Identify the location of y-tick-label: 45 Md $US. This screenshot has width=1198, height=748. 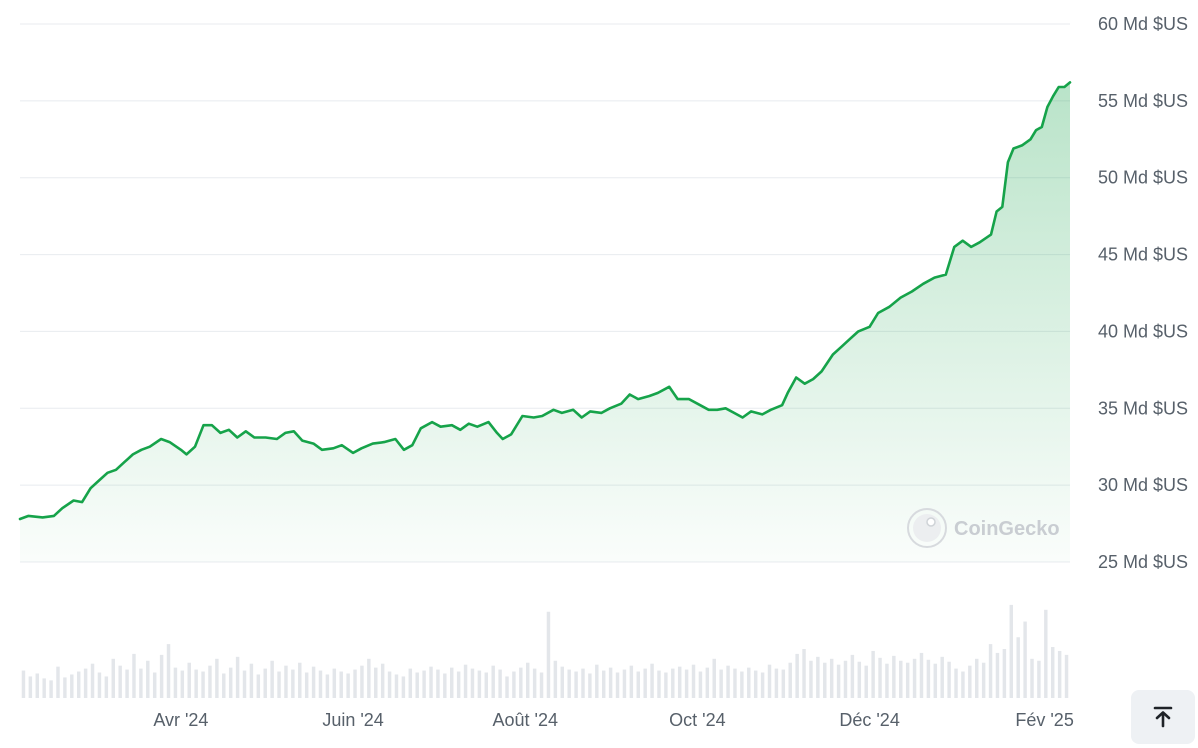
(1143, 255).